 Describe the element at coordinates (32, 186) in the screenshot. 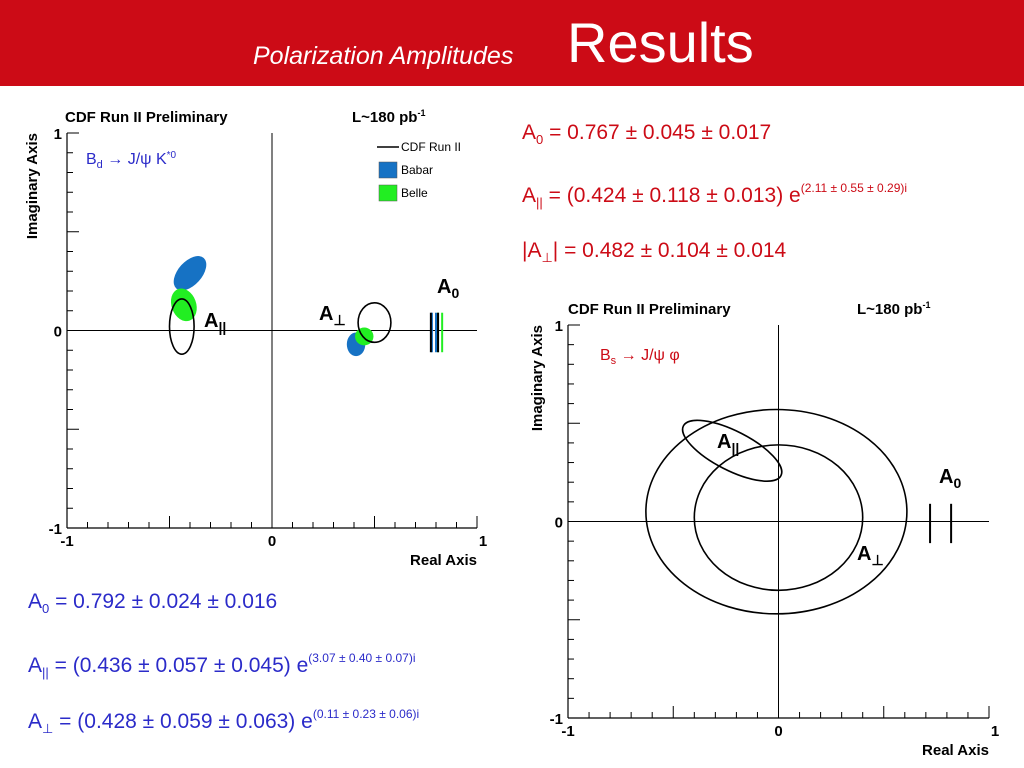

I see `bd-y-axis-title: Imaginary Axis` at that location.